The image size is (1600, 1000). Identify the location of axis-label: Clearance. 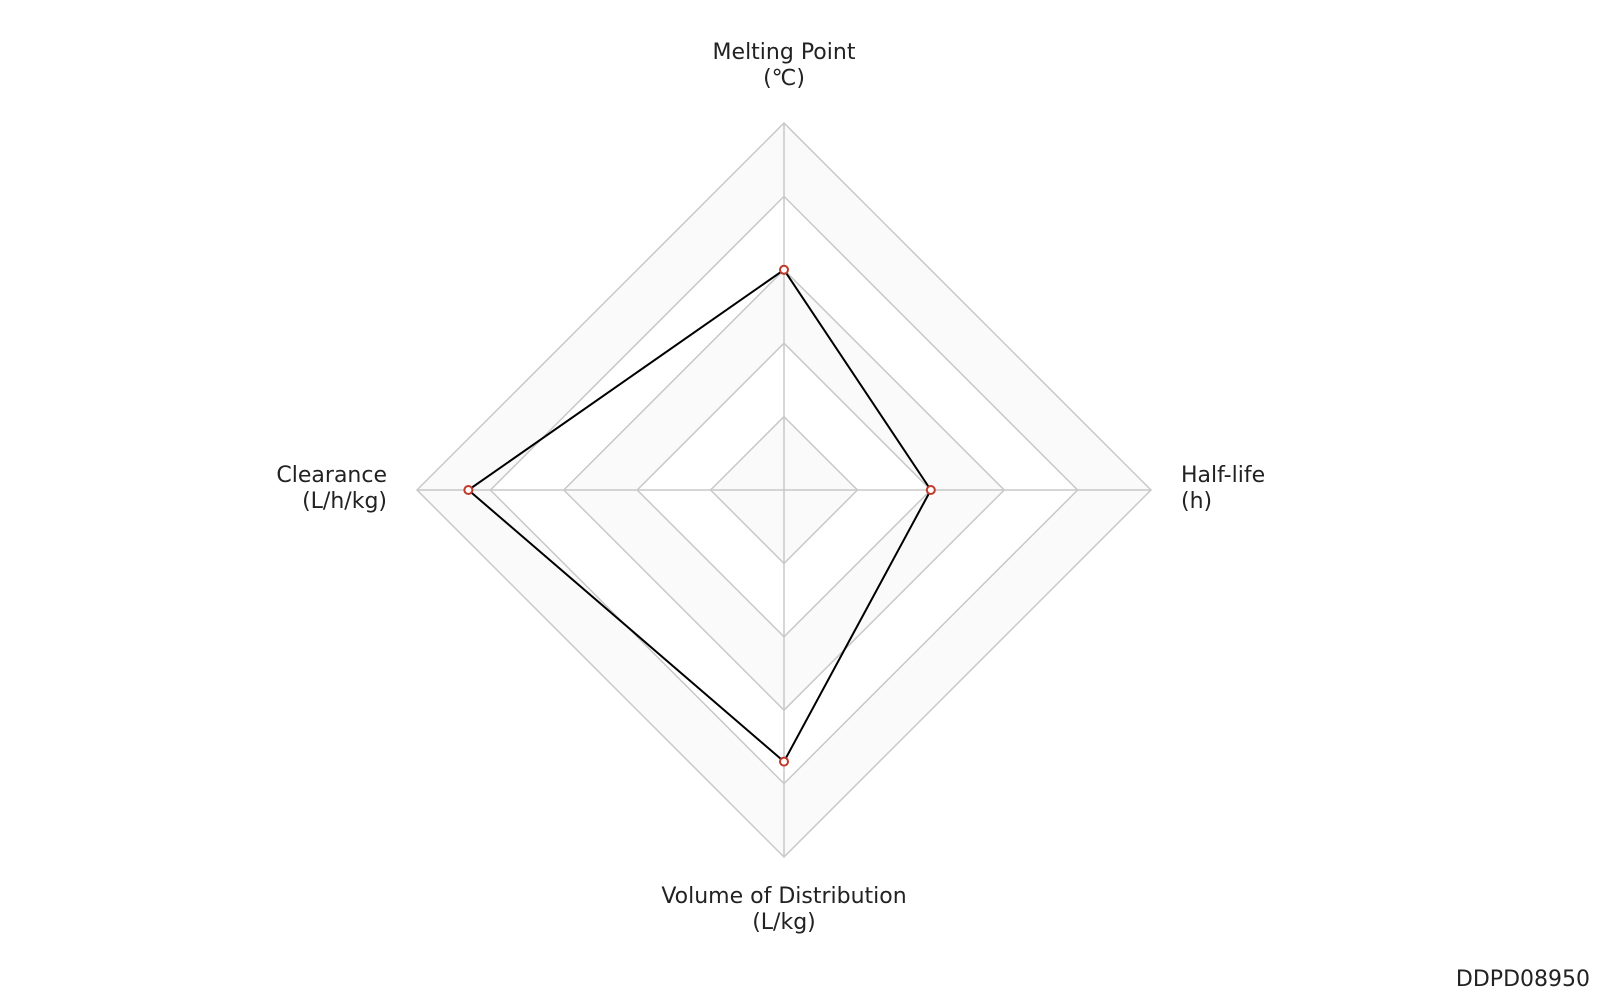
(331, 475).